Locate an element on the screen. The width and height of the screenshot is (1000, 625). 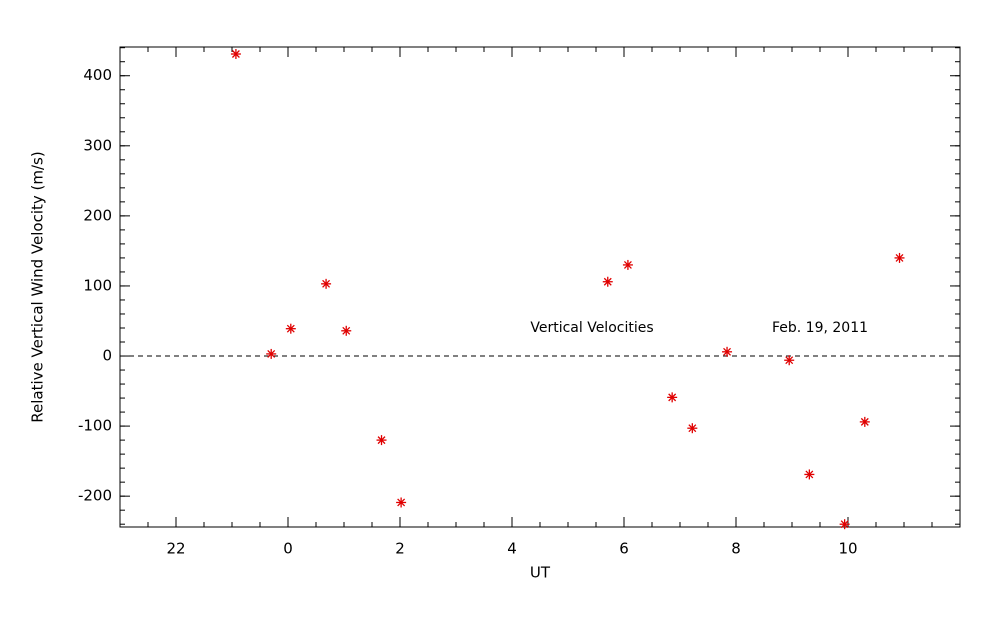
annotation: Feb. 19, 2011 is located at coordinates (820, 328).